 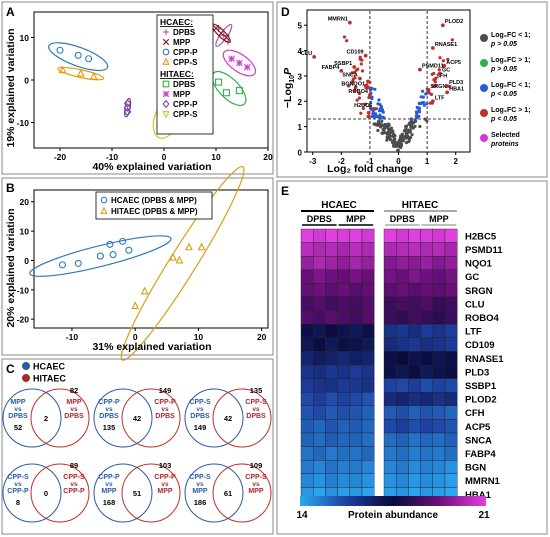 I want to click on panel-d-ytick-label: 1, so click(x=300, y=127).